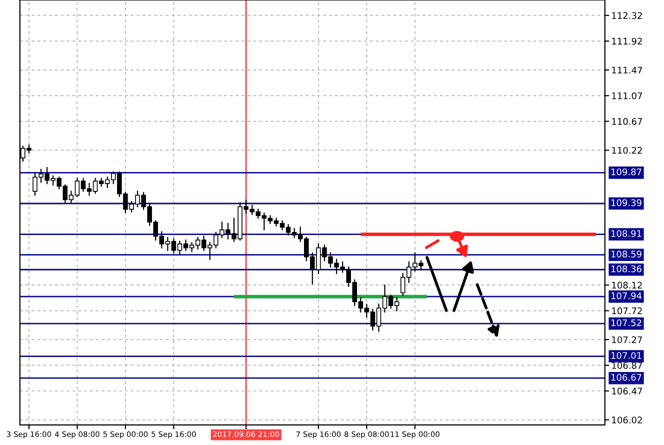 Image resolution: width=664 pixels, height=445 pixels. Describe the element at coordinates (626, 202) in the screenshot. I see `ref-line-label: 109.39` at that location.